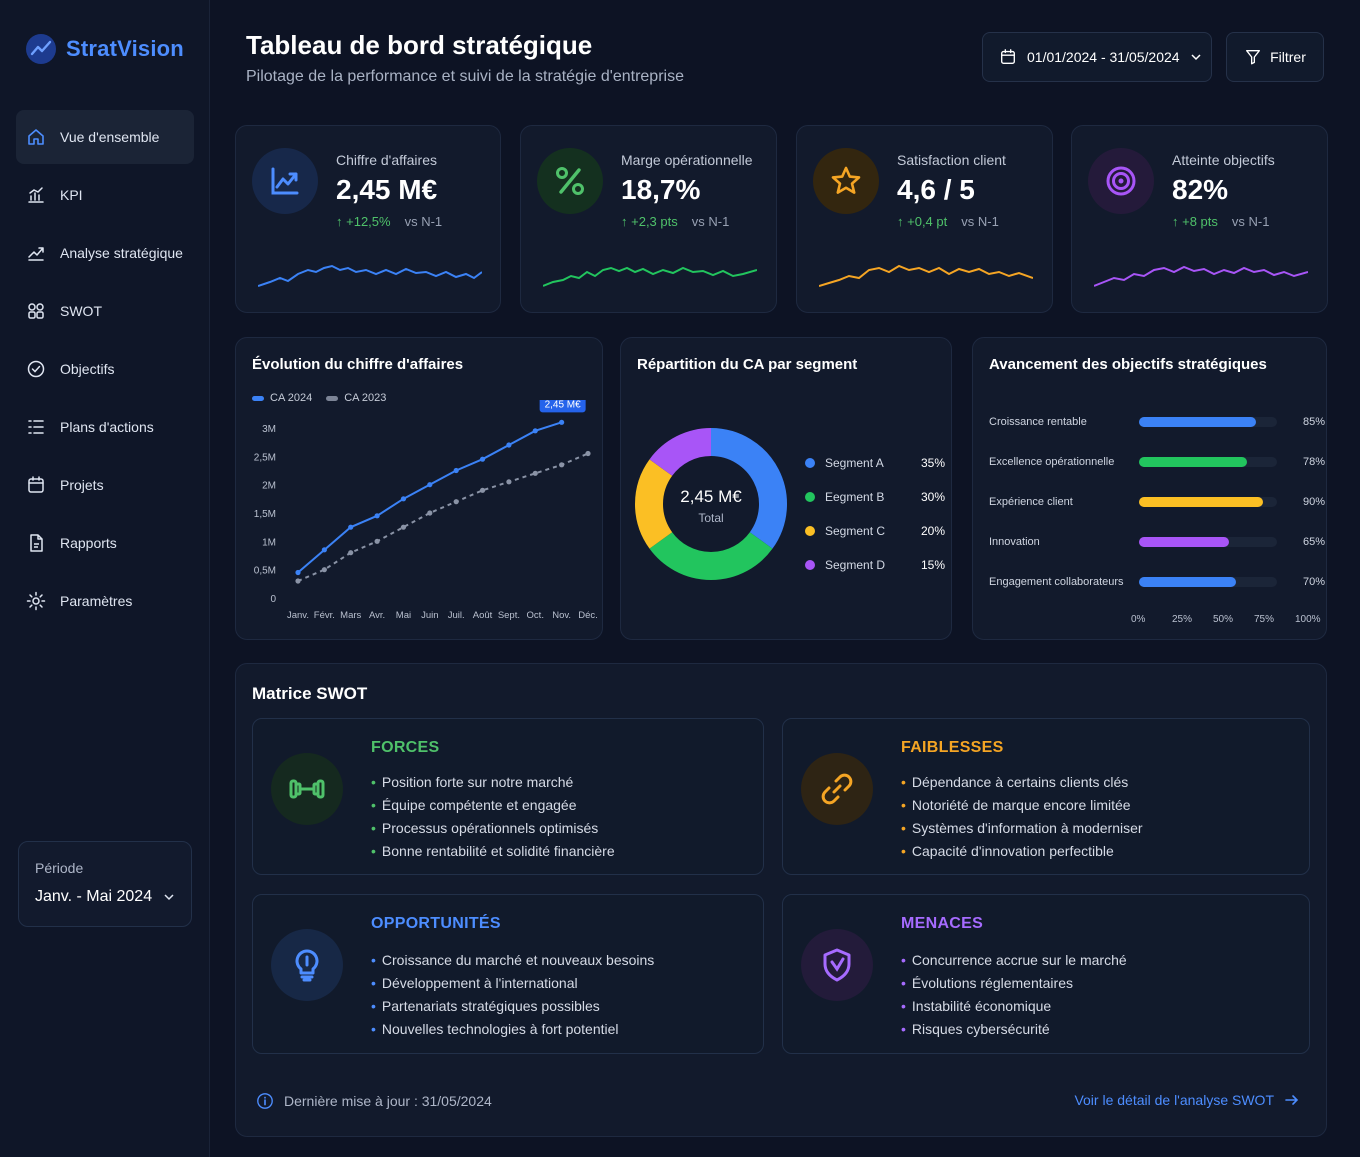 The image size is (1360, 1157). Describe the element at coordinates (687, 160) in the screenshot. I see `kpi-title: Marge opérationnelle` at that location.